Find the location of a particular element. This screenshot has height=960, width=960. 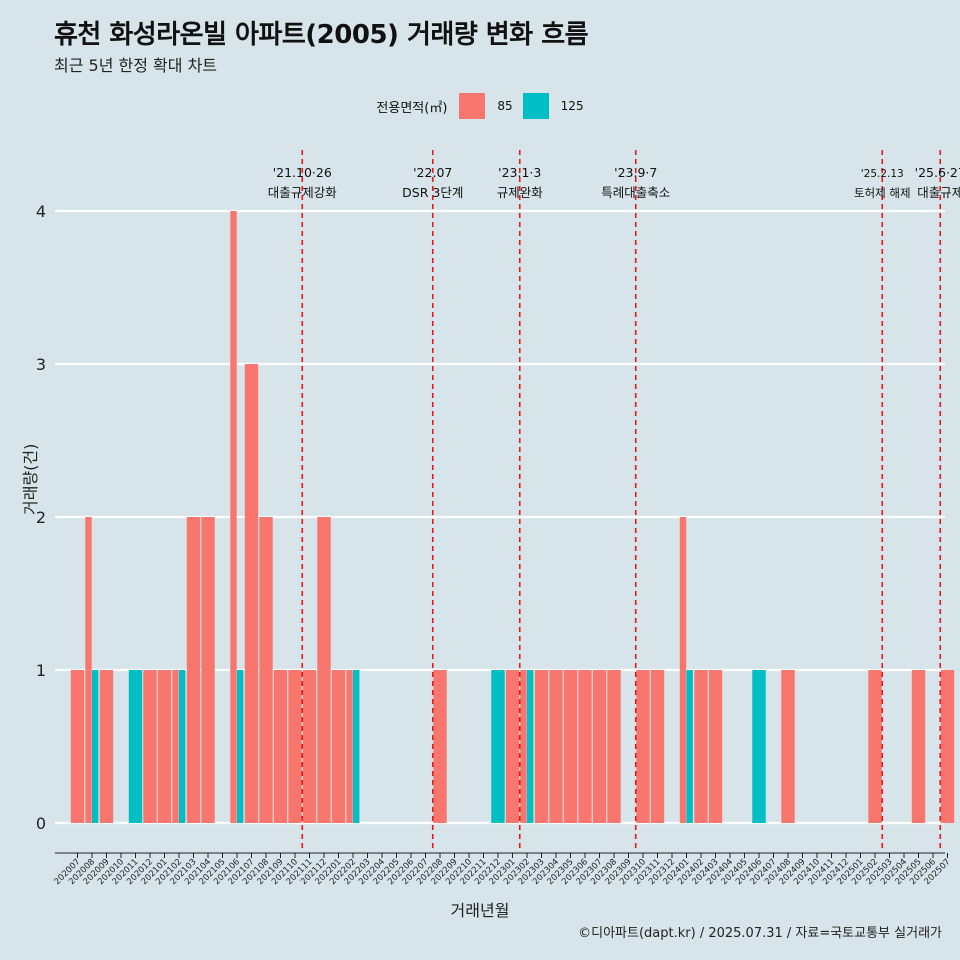

event-name-label: 대출규제 is located at coordinates (938, 192).